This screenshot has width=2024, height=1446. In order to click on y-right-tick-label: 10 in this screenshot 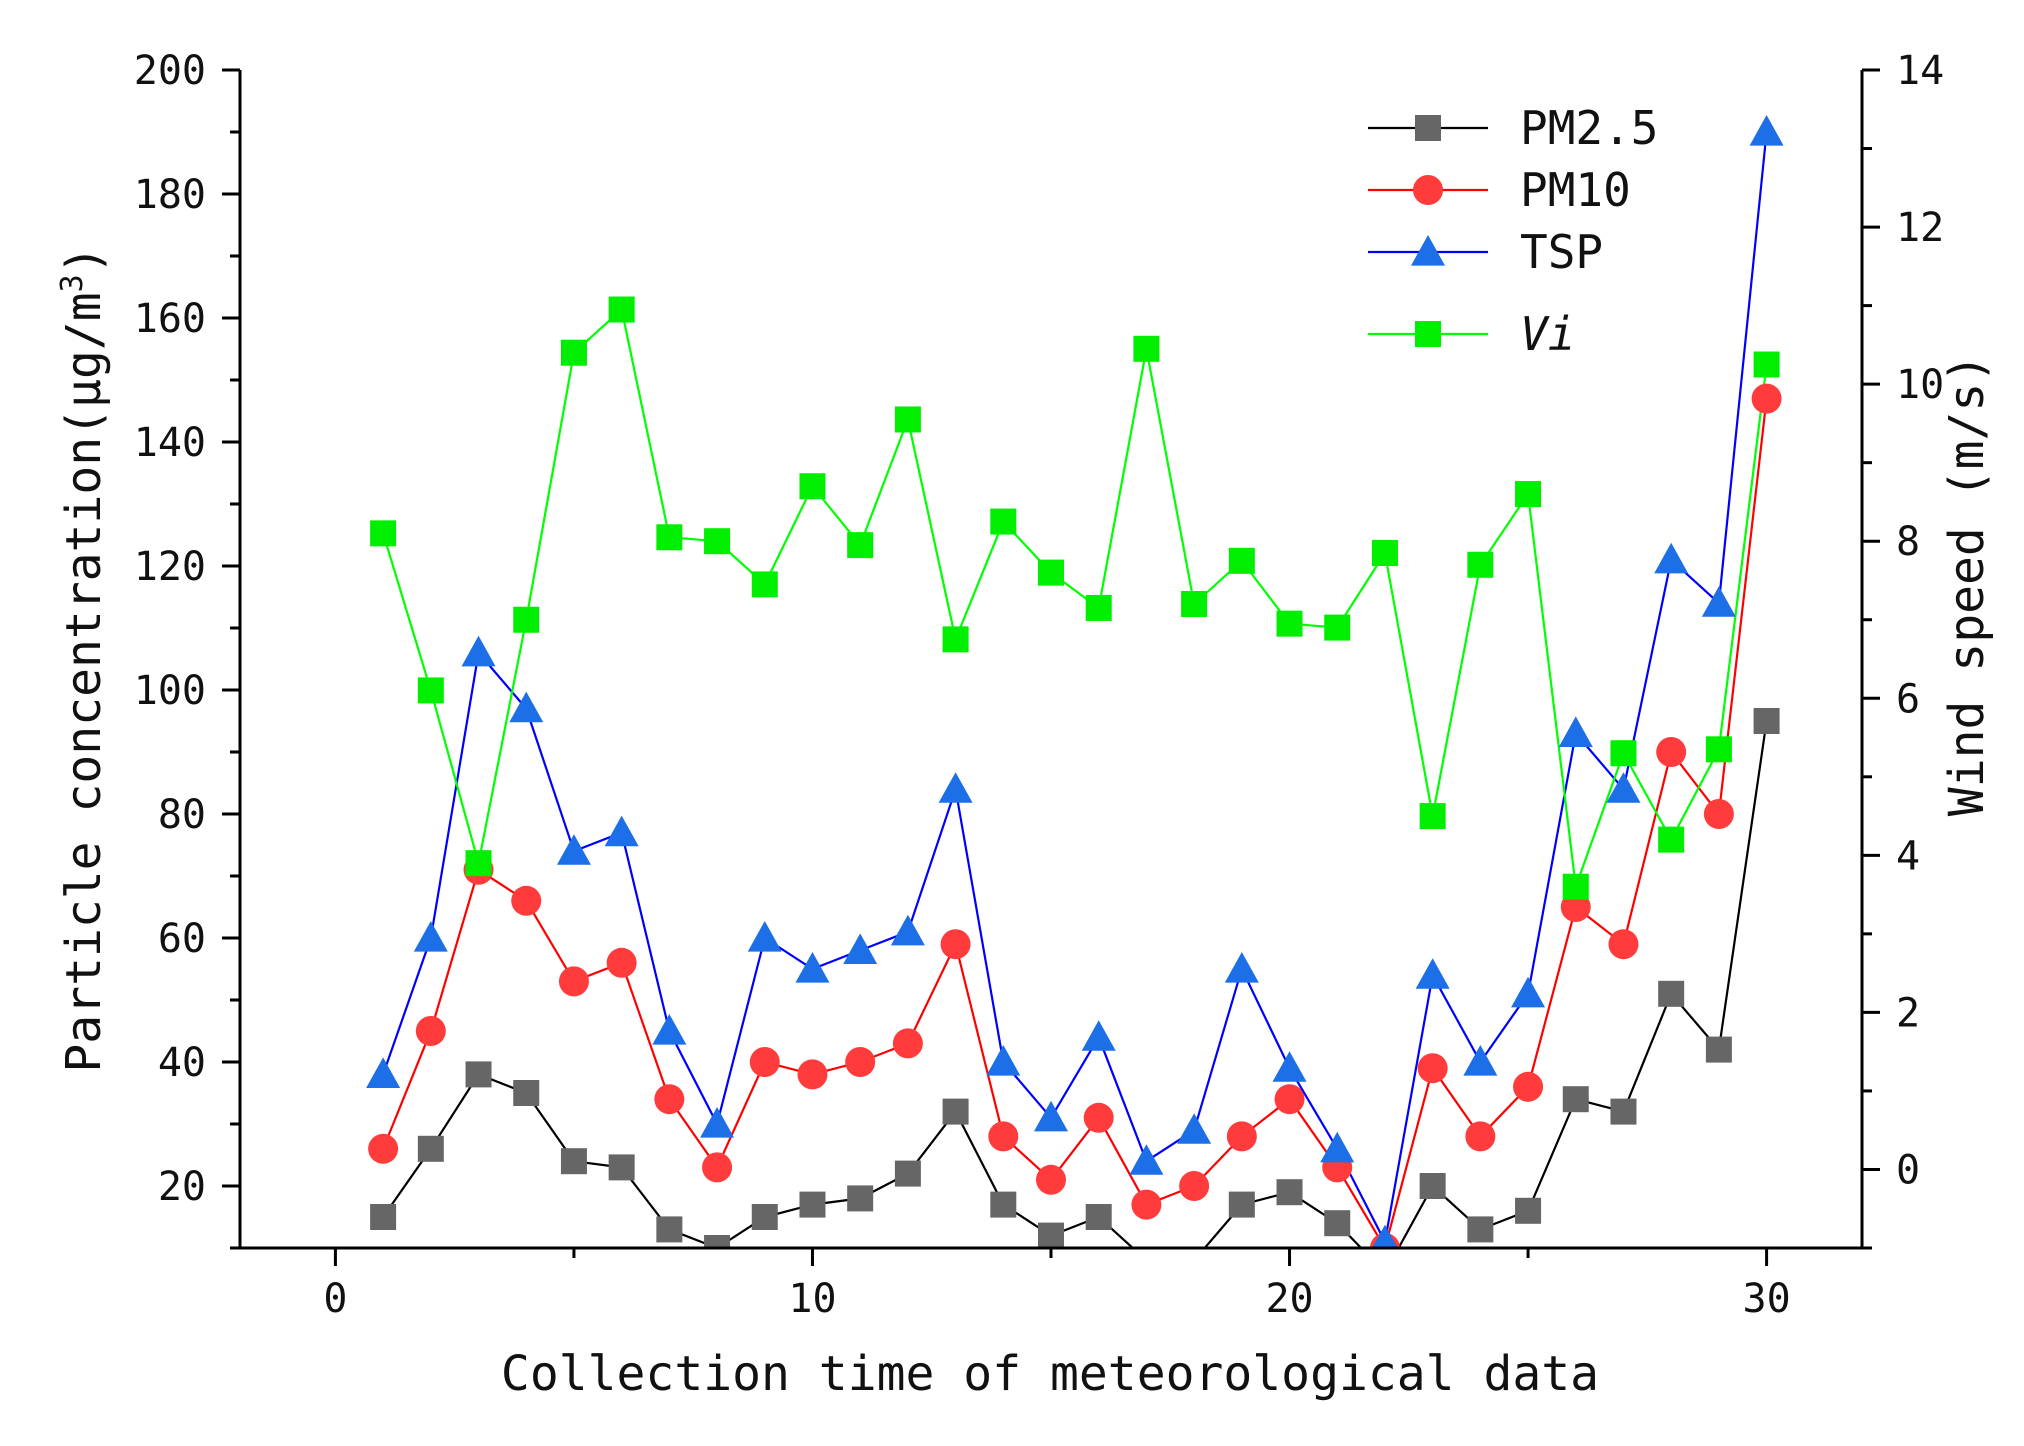, I will do `click(1920, 385)`.